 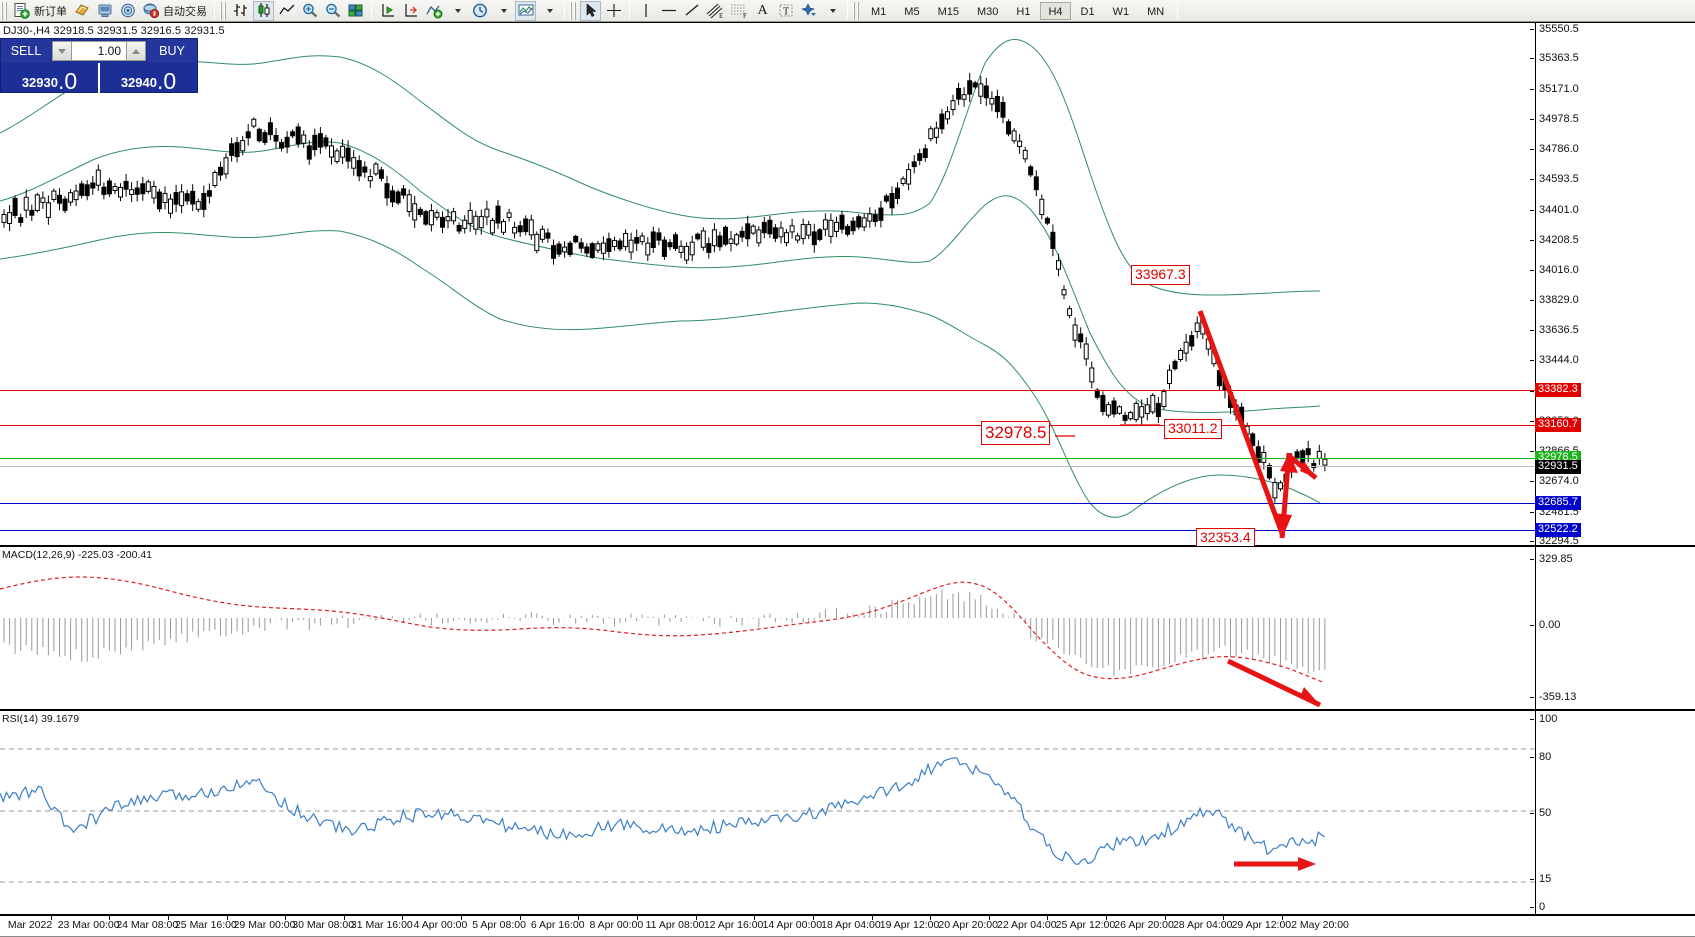 What do you see at coordinates (1612, 628) in the screenshot?
I see `macd-y-axis: 329.85 0.00 -359.13` at bounding box center [1612, 628].